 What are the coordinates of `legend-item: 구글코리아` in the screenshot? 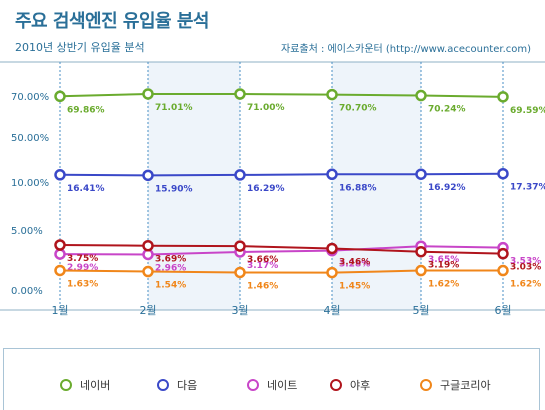 It's located at (455, 385).